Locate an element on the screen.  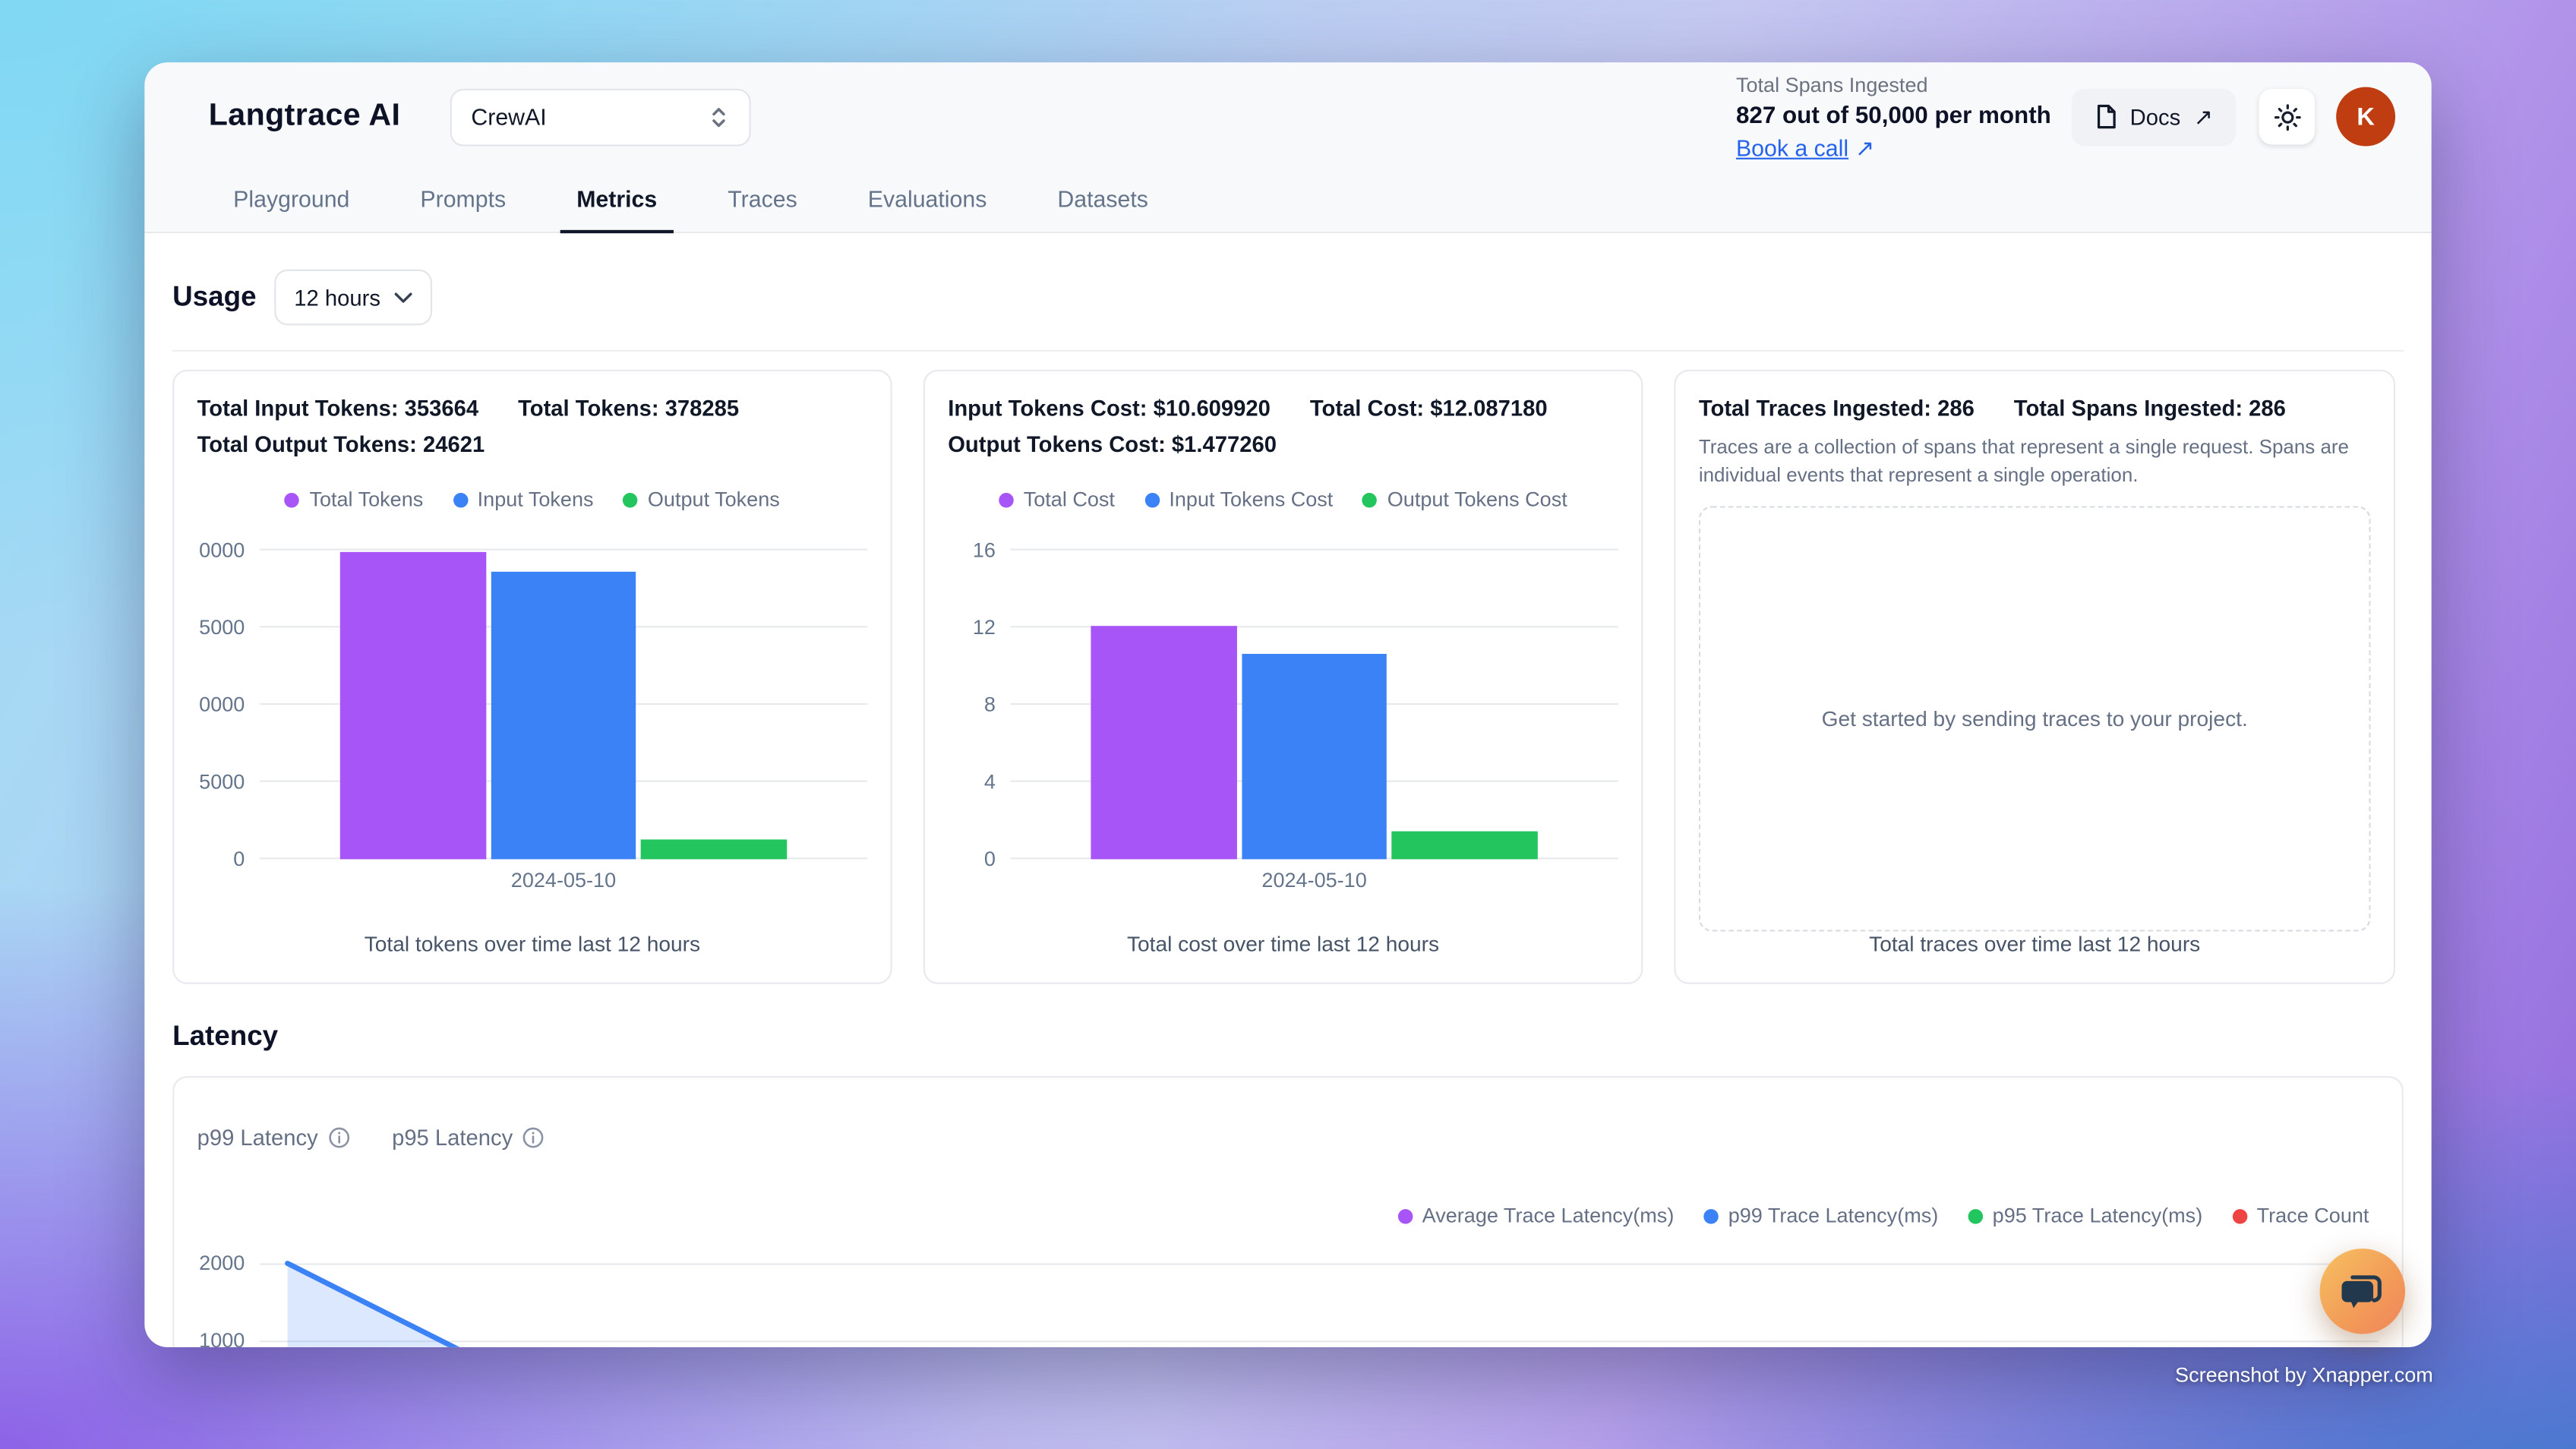
time-range-selector: 12 hours is located at coordinates (353, 297).